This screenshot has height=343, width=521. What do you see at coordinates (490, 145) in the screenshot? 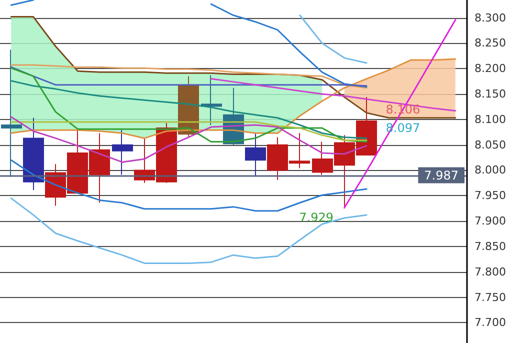
I see `y-tick-label: 8.050` at bounding box center [490, 145].